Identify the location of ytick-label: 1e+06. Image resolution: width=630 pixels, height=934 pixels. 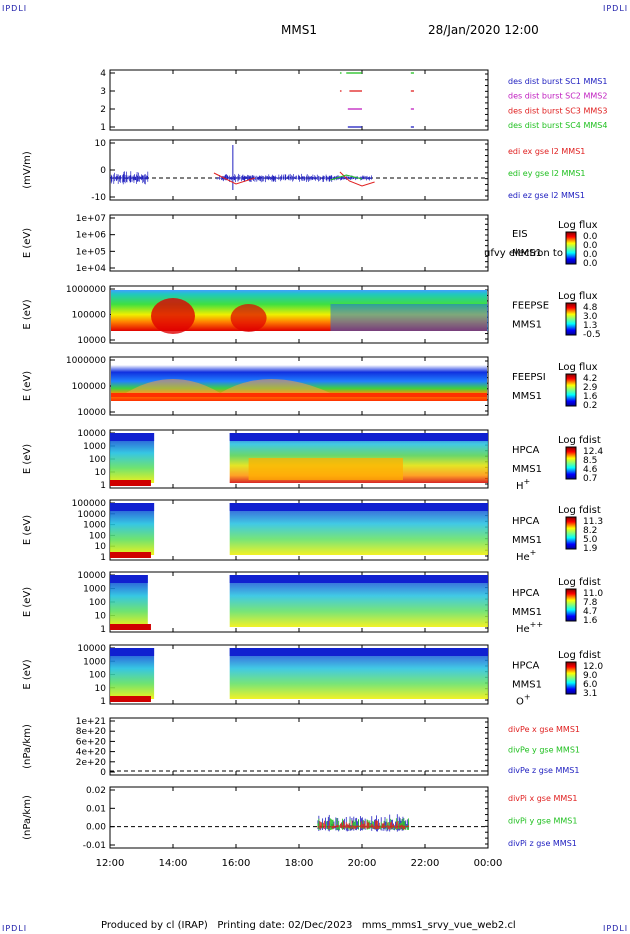
(91, 236).